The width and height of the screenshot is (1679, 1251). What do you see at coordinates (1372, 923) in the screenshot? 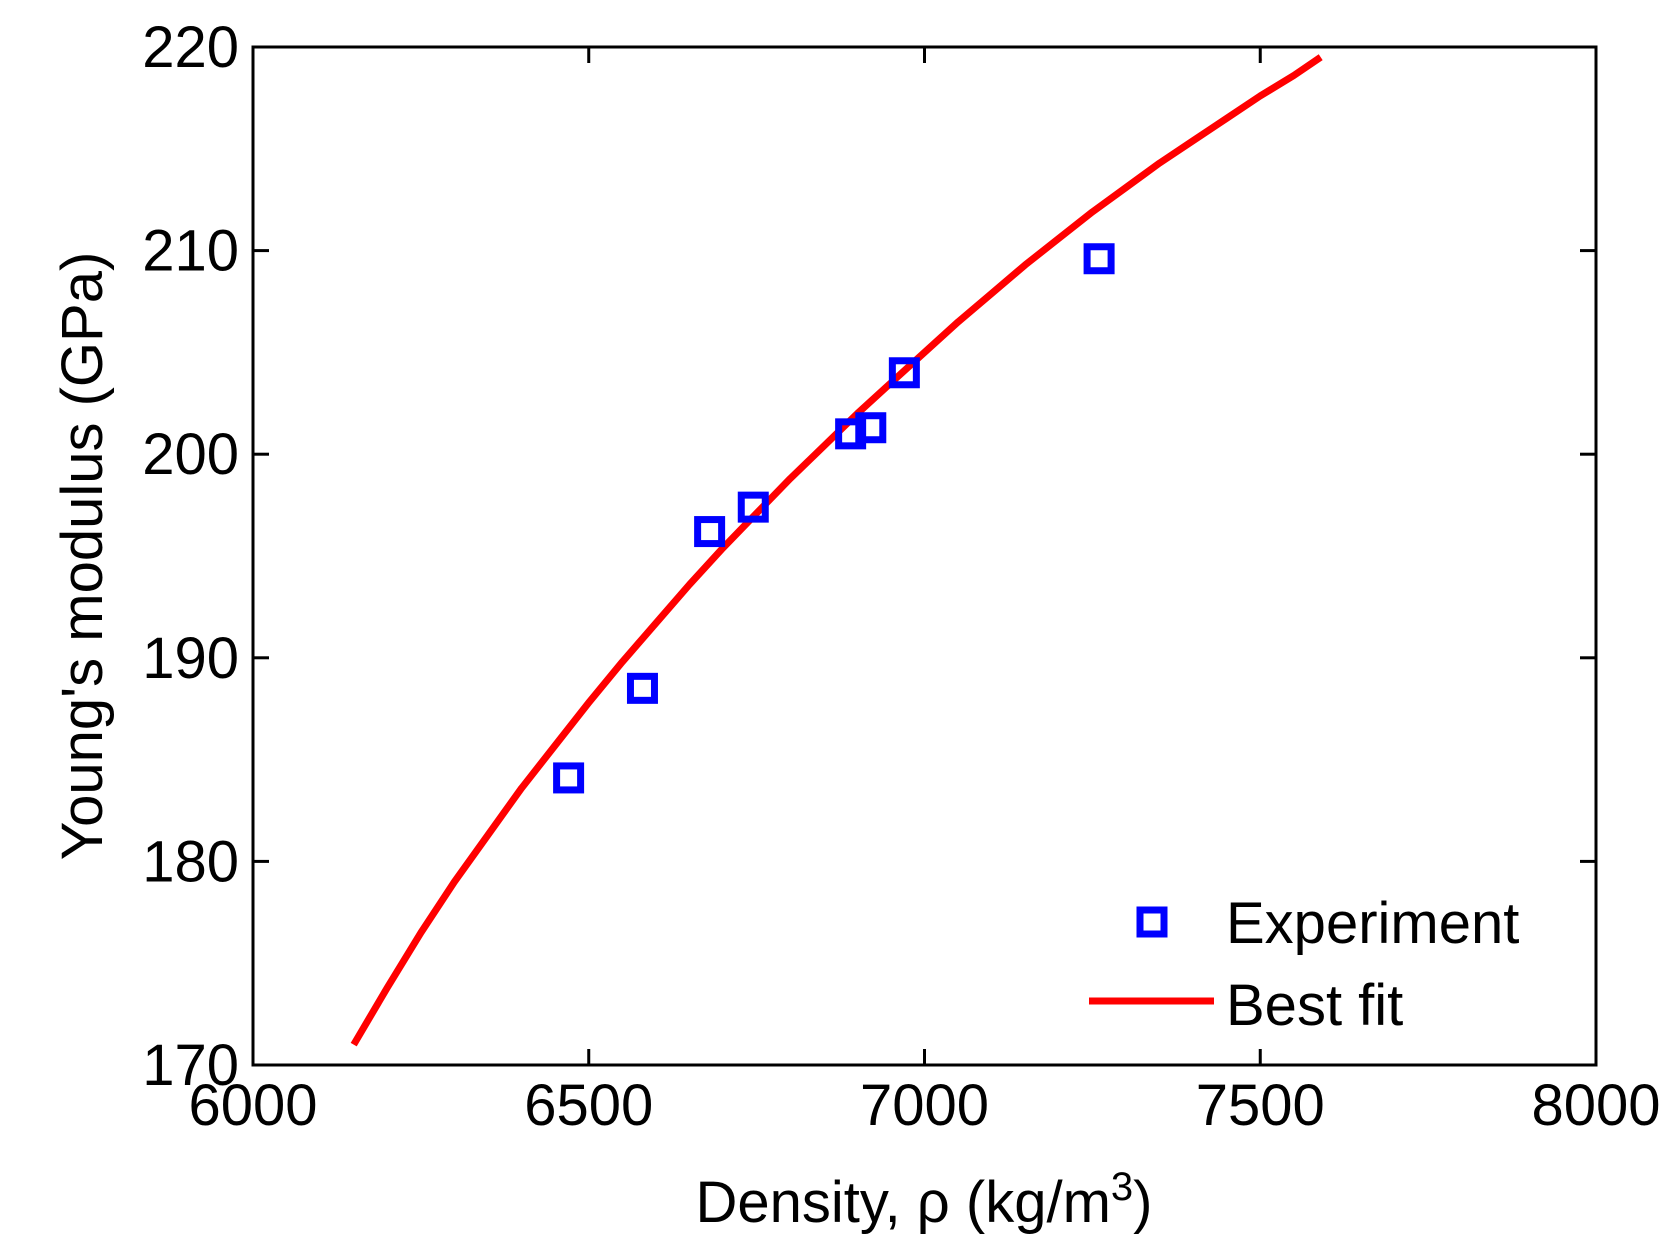
I see `legend-experiment-label: Experiment` at bounding box center [1372, 923].